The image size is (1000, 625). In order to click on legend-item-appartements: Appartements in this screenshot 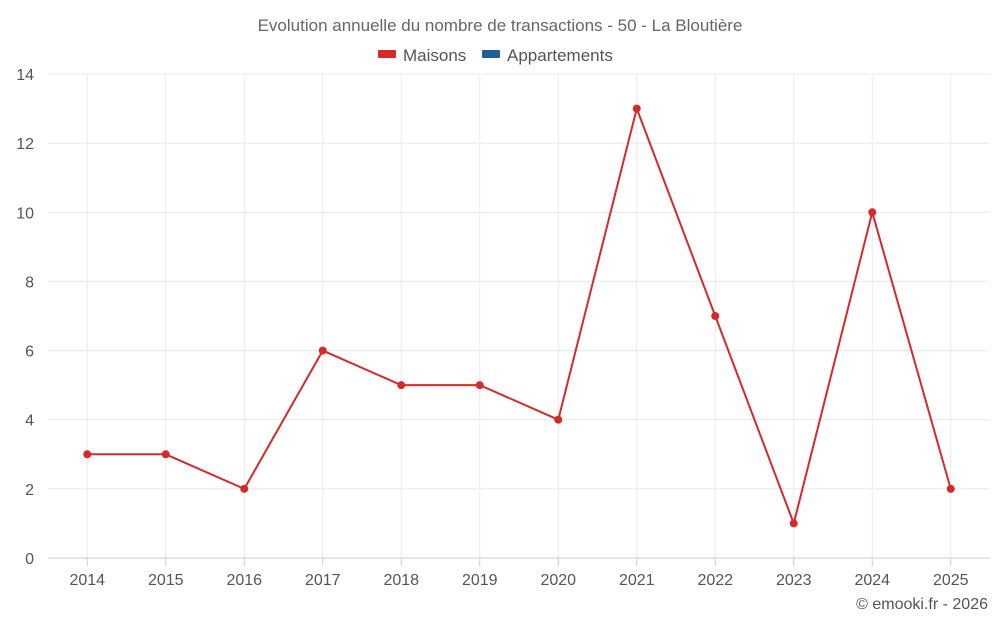, I will do `click(547, 55)`.